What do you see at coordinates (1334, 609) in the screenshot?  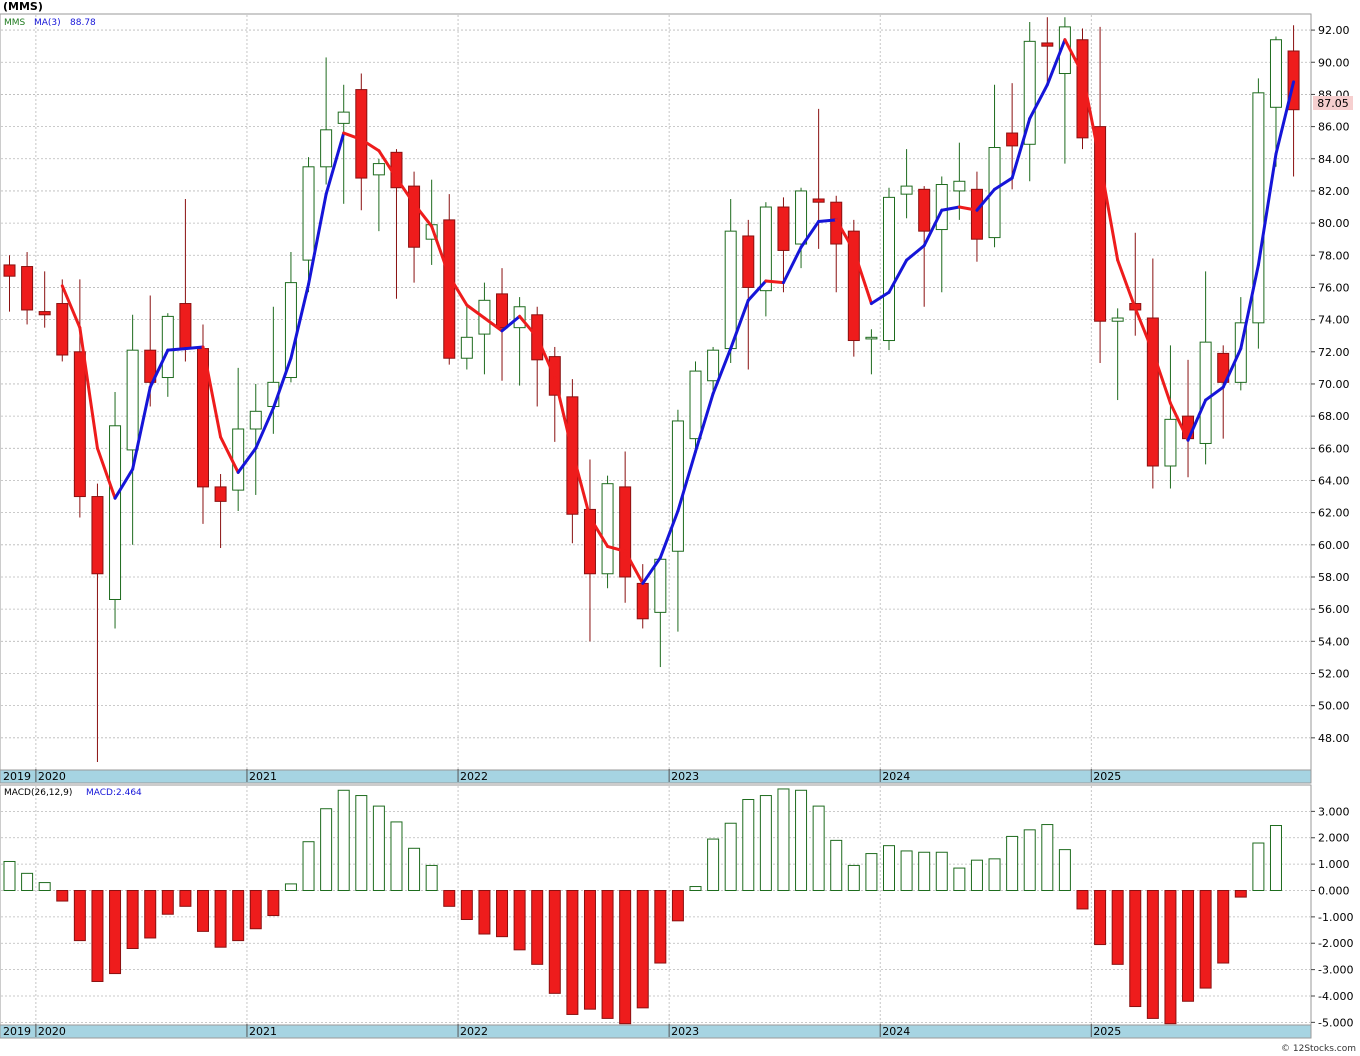 I see `price-tick-label: 56.00` at bounding box center [1334, 609].